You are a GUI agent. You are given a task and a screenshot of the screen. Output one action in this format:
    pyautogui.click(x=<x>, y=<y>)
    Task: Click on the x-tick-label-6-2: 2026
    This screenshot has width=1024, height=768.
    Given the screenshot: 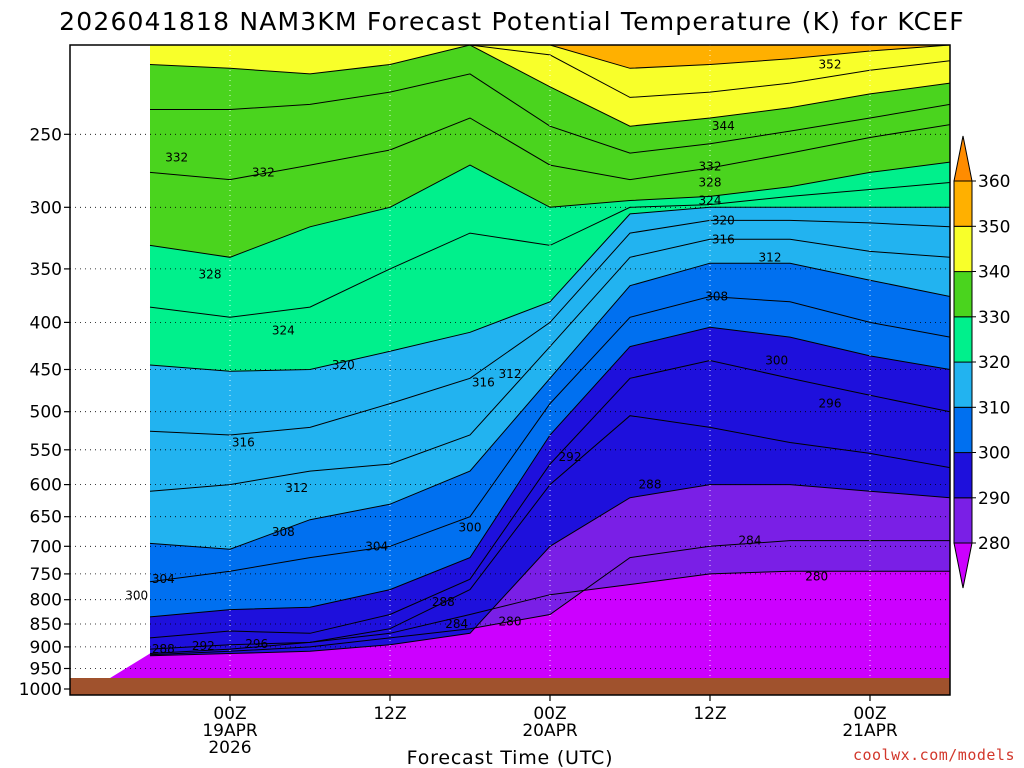 What is the action you would take?
    pyautogui.click(x=229, y=748)
    